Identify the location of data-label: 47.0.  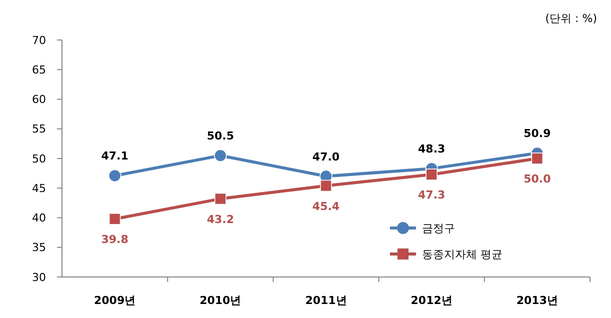
(326, 157).